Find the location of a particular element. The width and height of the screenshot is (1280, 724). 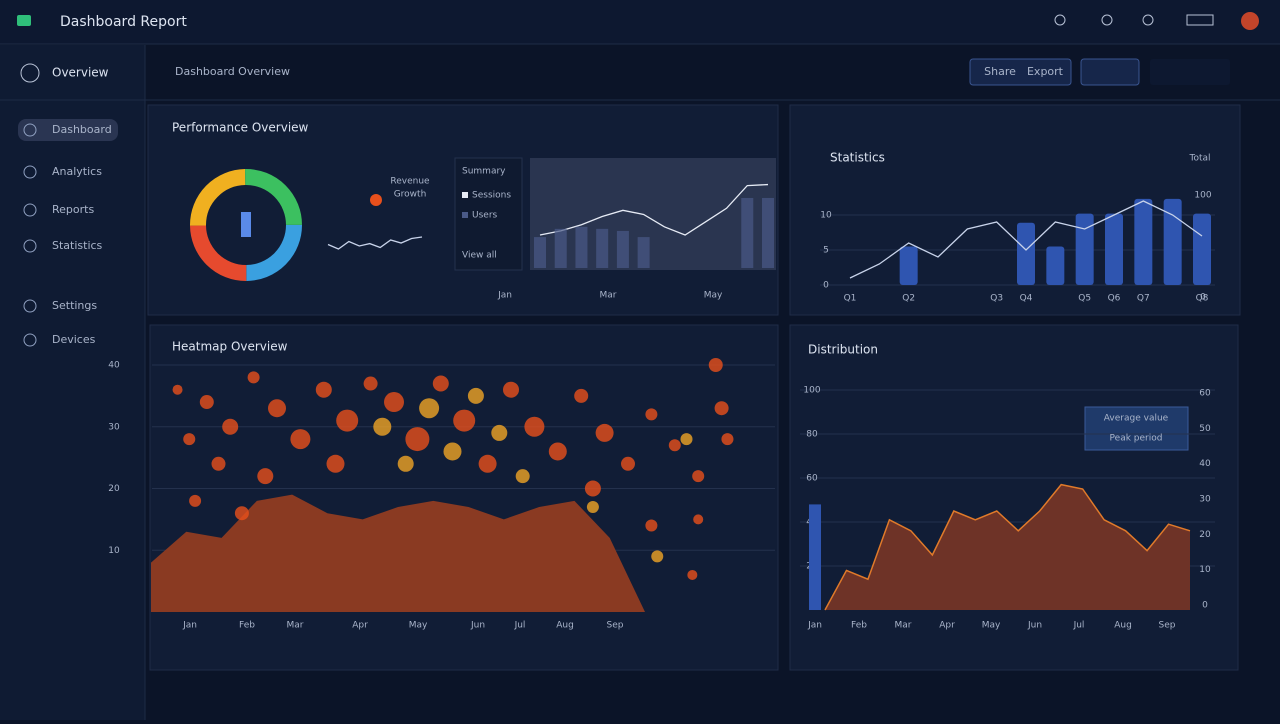

legend-swatch is located at coordinates (465, 215).